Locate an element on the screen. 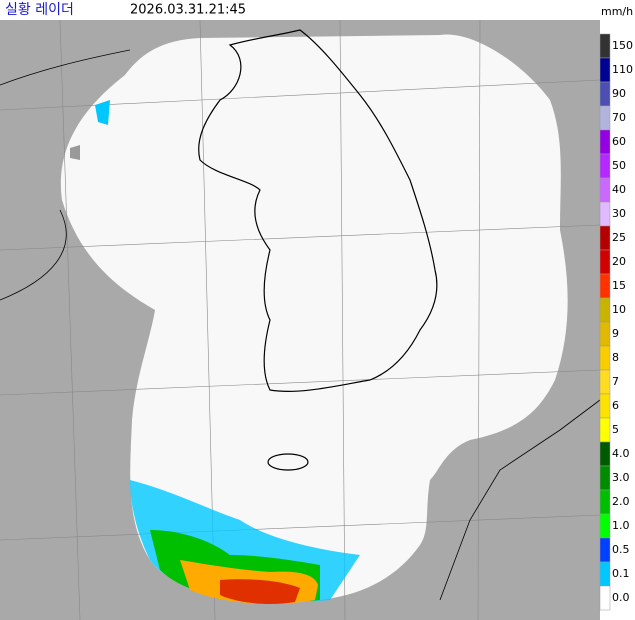 The height and width of the screenshot is (620, 635). legend-label: 20 is located at coordinates (619, 261).